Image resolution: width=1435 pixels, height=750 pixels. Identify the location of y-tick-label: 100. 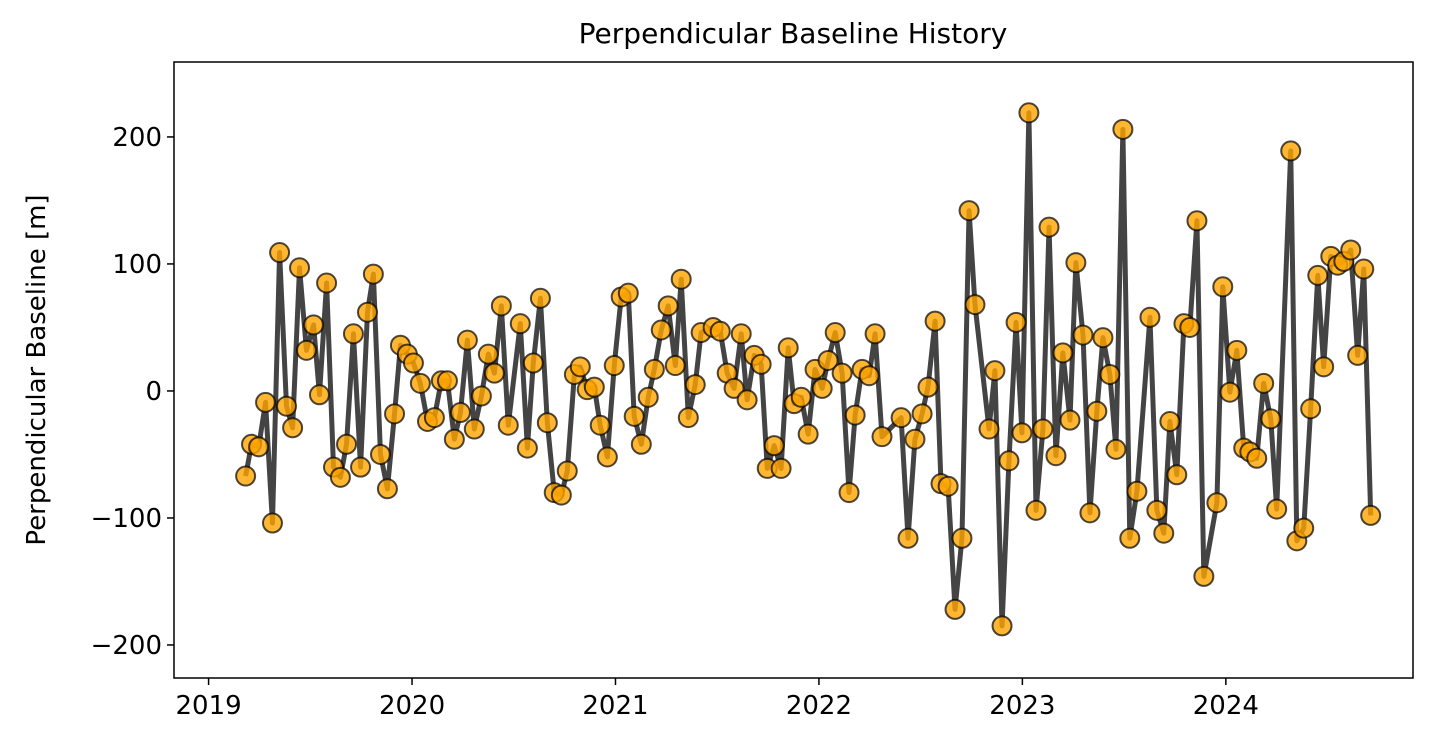
(137, 265).